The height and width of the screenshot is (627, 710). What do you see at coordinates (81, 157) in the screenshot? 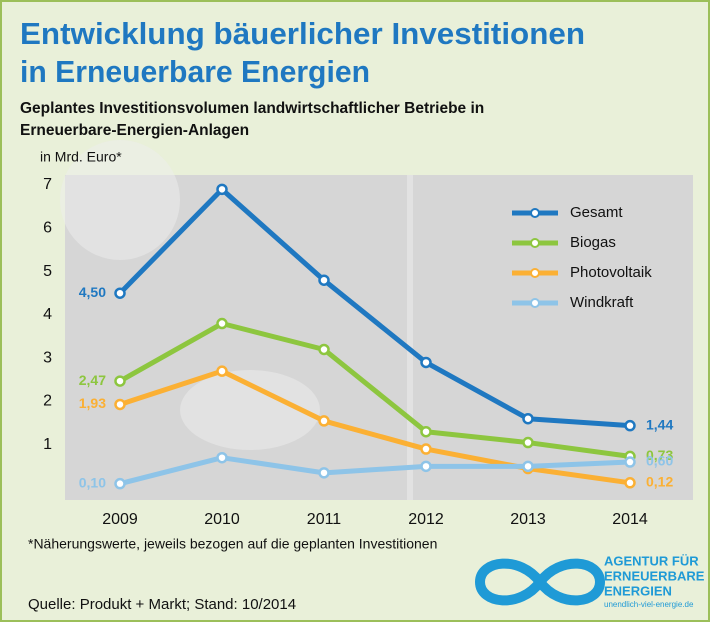
I see `y-axis-label: in Mrd. Euro*` at bounding box center [81, 157].